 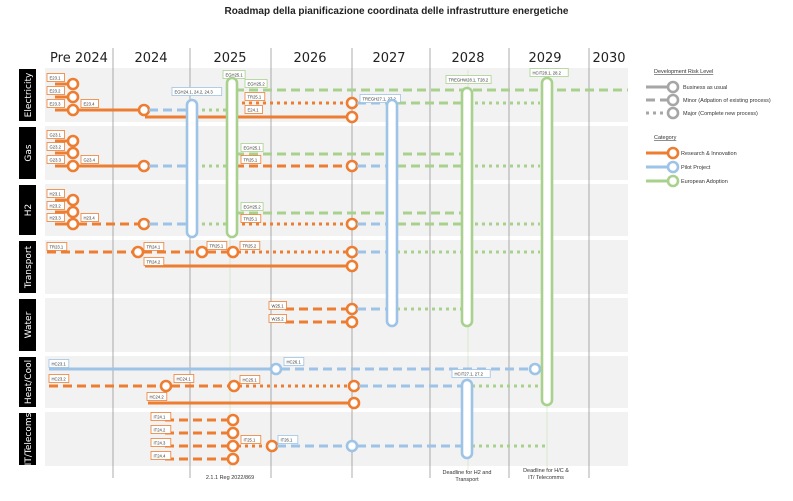 I want to click on milestone-tag-label: EGH24.1, 24.2, 24.3, so click(x=194, y=92).